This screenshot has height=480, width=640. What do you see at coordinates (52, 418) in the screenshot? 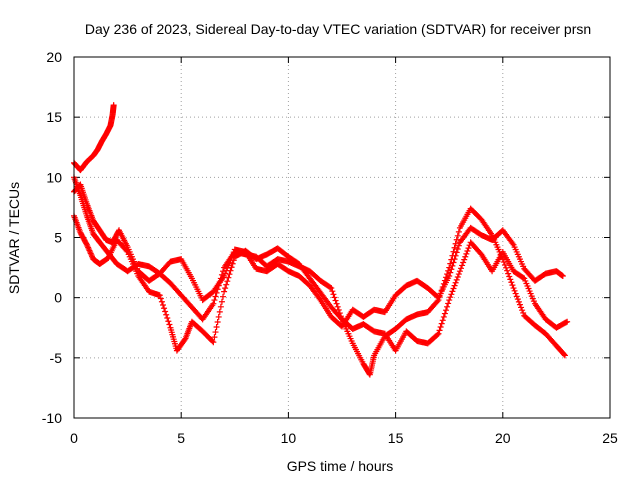
I see `y-tick-label: -10` at bounding box center [52, 418].